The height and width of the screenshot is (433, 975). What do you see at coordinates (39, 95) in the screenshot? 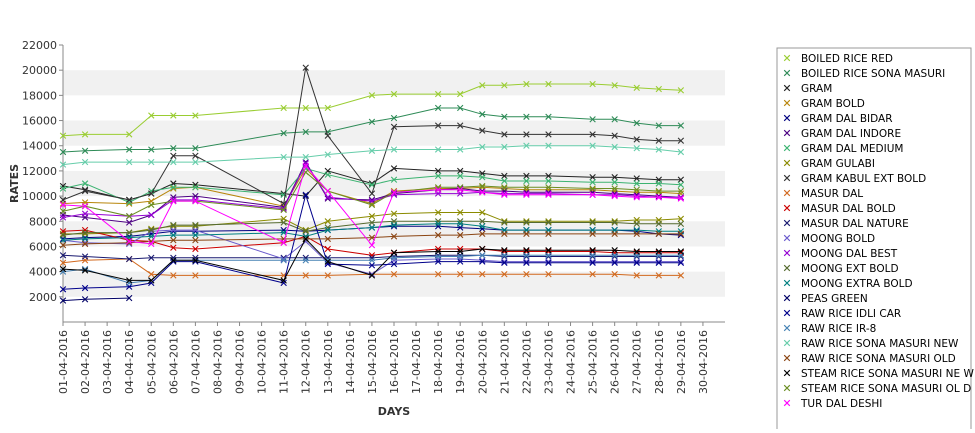
I see `y-tick-label: 18000` at bounding box center [39, 95].